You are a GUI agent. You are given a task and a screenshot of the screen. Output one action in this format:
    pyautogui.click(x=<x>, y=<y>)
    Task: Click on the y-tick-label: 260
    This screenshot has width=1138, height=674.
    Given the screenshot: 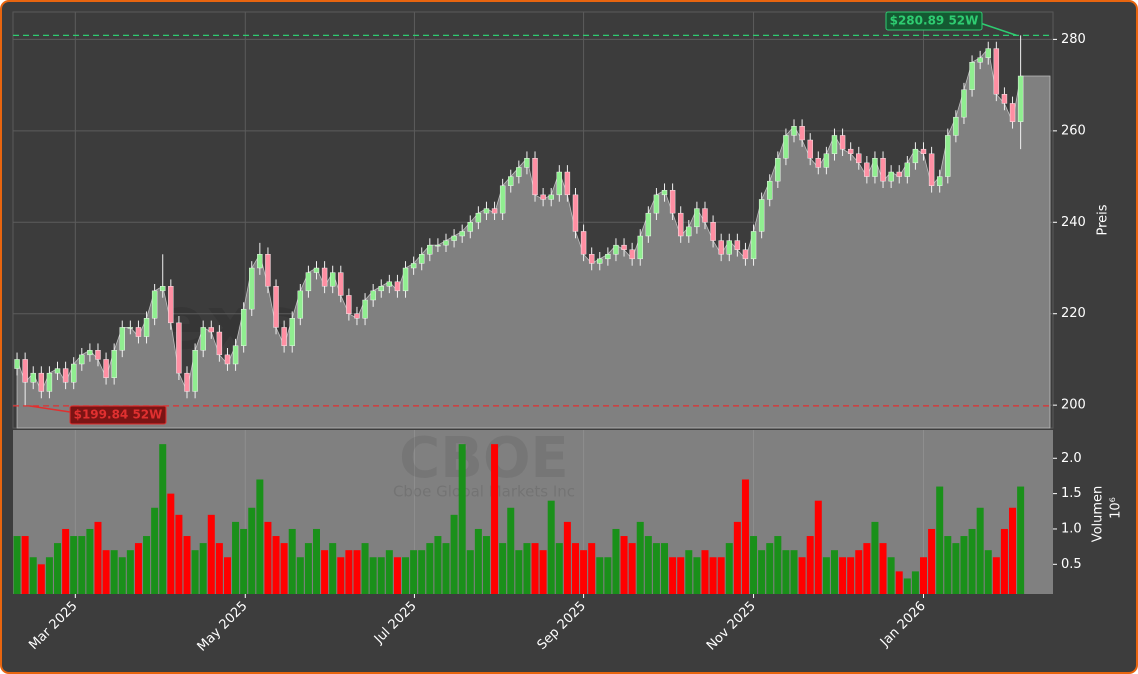 What is the action you would take?
    pyautogui.click(x=1073, y=130)
    